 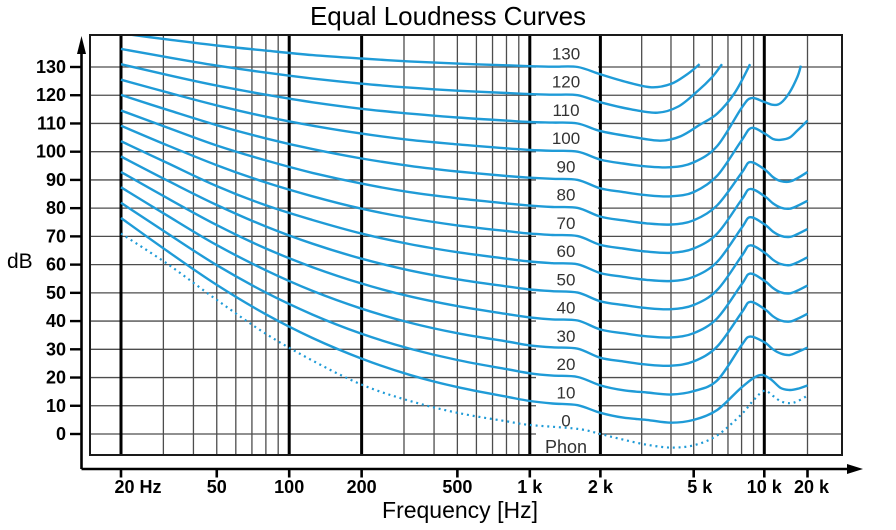 What do you see at coordinates (56, 321) in the screenshot?
I see `y-tick-label-40: 40` at bounding box center [56, 321].